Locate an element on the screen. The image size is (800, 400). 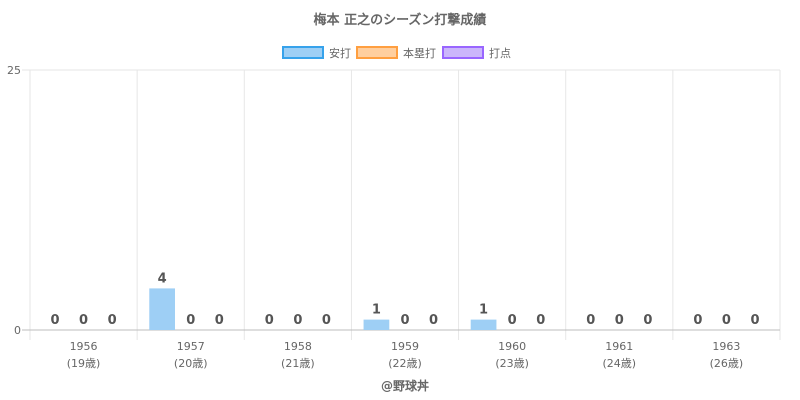
data-label-4-1: 0 is located at coordinates (512, 320).